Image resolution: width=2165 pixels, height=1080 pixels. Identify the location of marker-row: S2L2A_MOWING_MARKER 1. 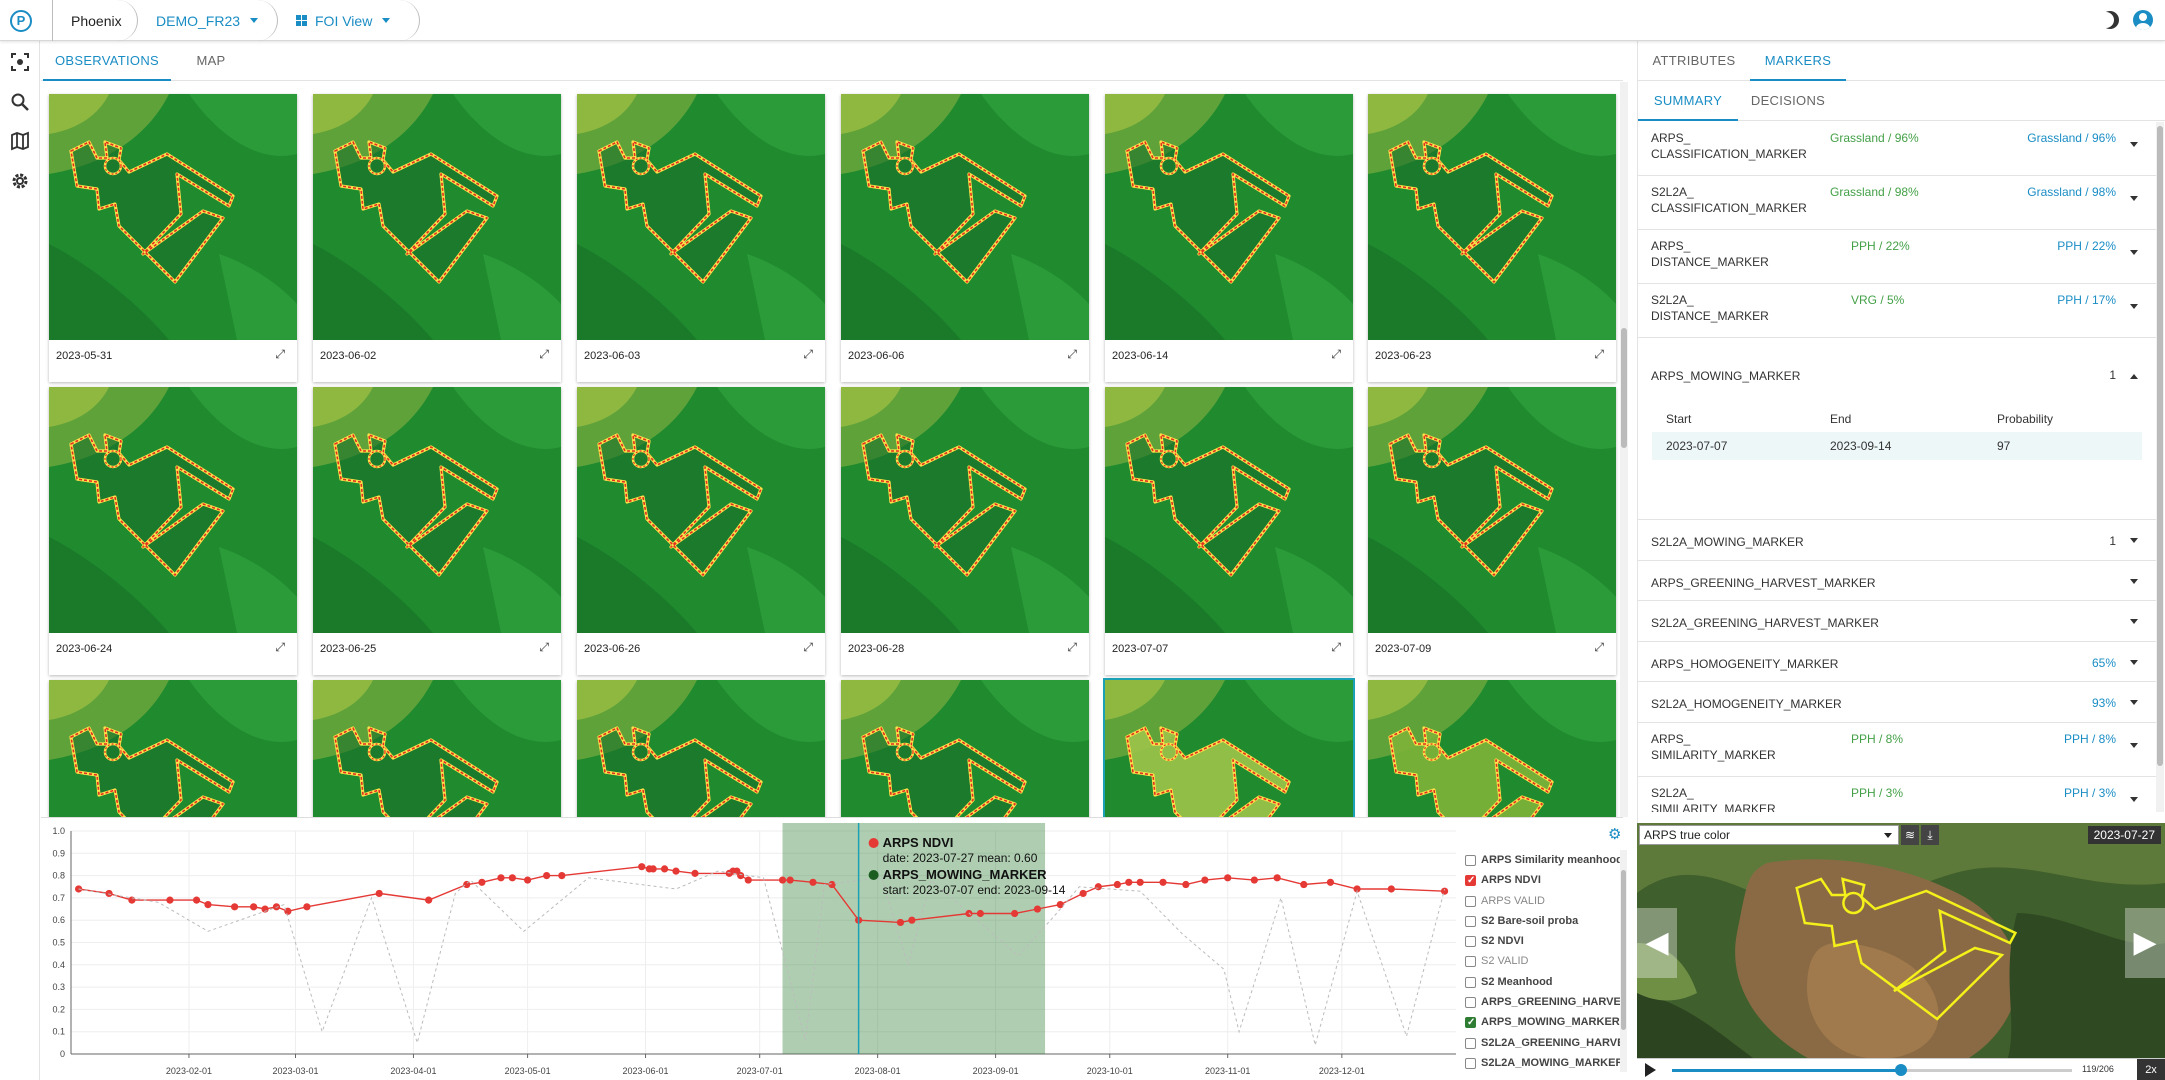
(1897, 540).